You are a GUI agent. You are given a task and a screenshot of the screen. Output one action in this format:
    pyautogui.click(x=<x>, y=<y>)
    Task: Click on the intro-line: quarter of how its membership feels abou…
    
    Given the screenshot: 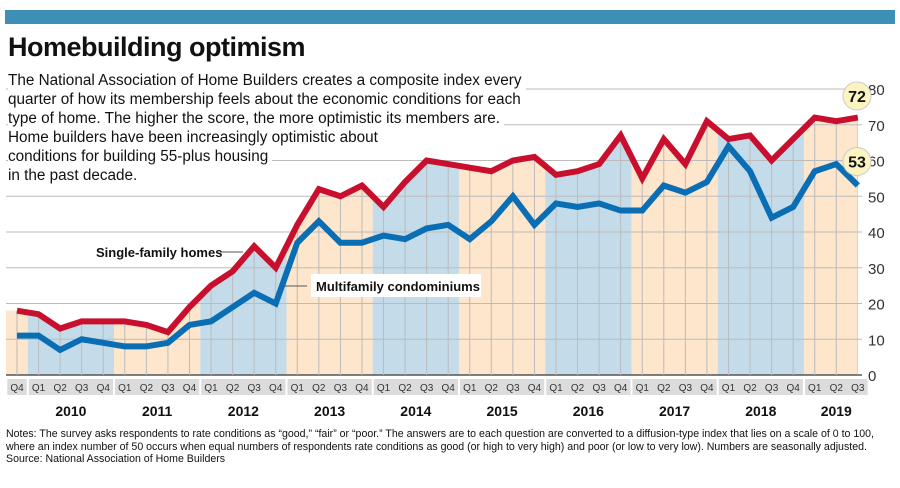 What is the action you would take?
    pyautogui.click(x=266, y=99)
    